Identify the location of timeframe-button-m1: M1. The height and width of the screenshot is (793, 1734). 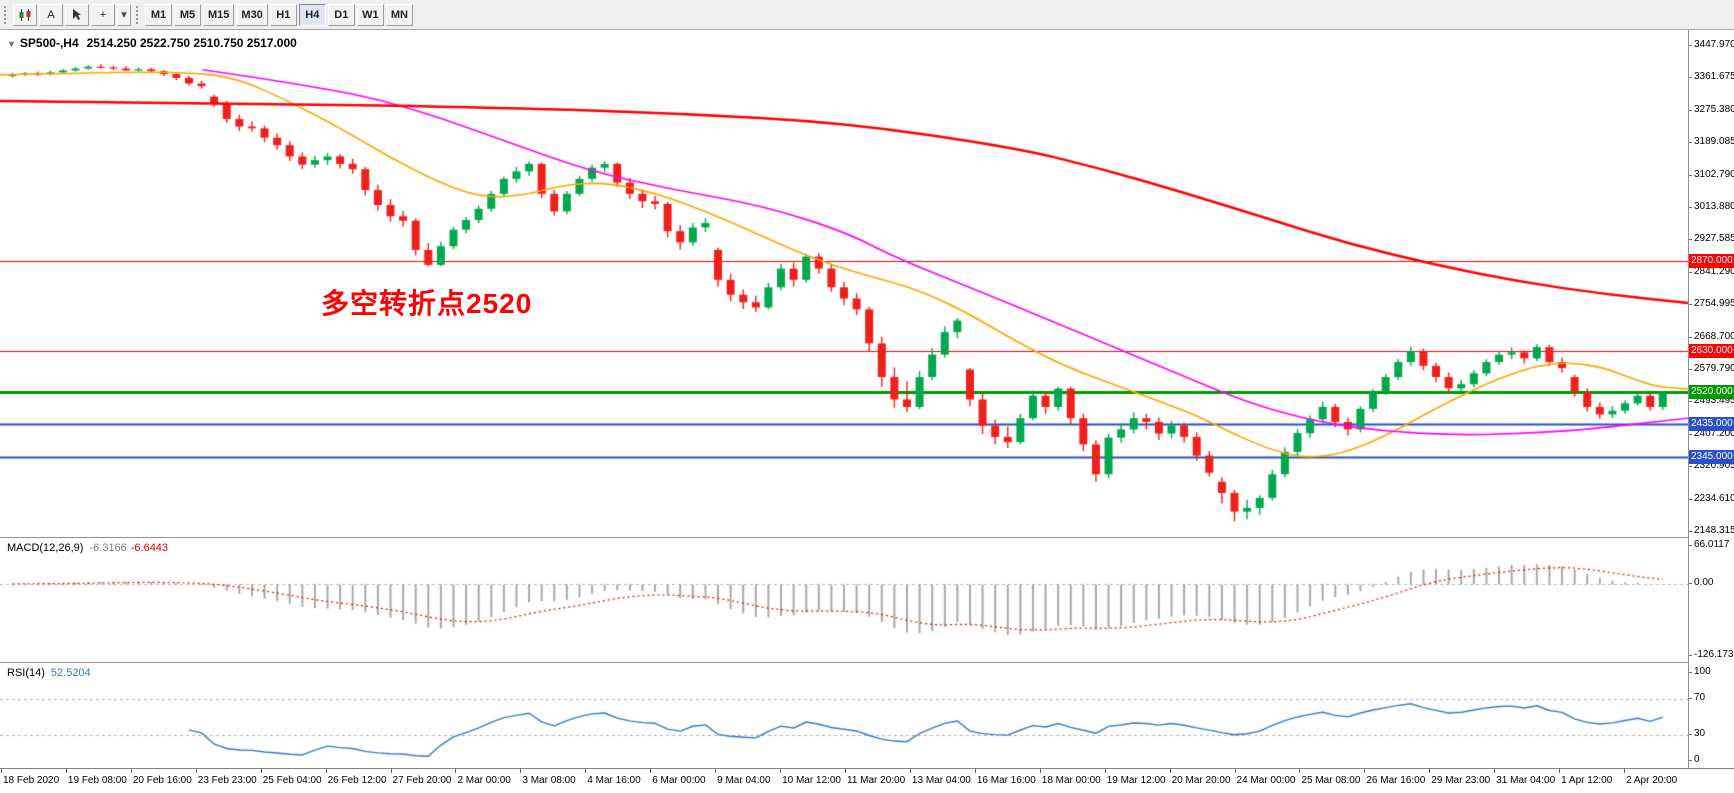
(158, 14).